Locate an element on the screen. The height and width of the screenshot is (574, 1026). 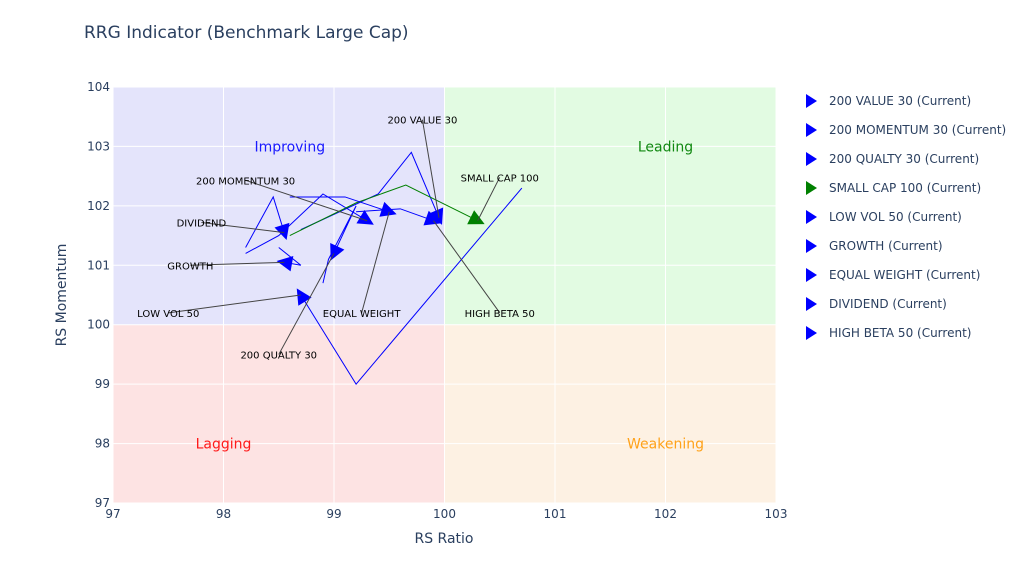
200-momentum-30-annotation-label: 200 MOMENTUM 30 is located at coordinates (245, 181).